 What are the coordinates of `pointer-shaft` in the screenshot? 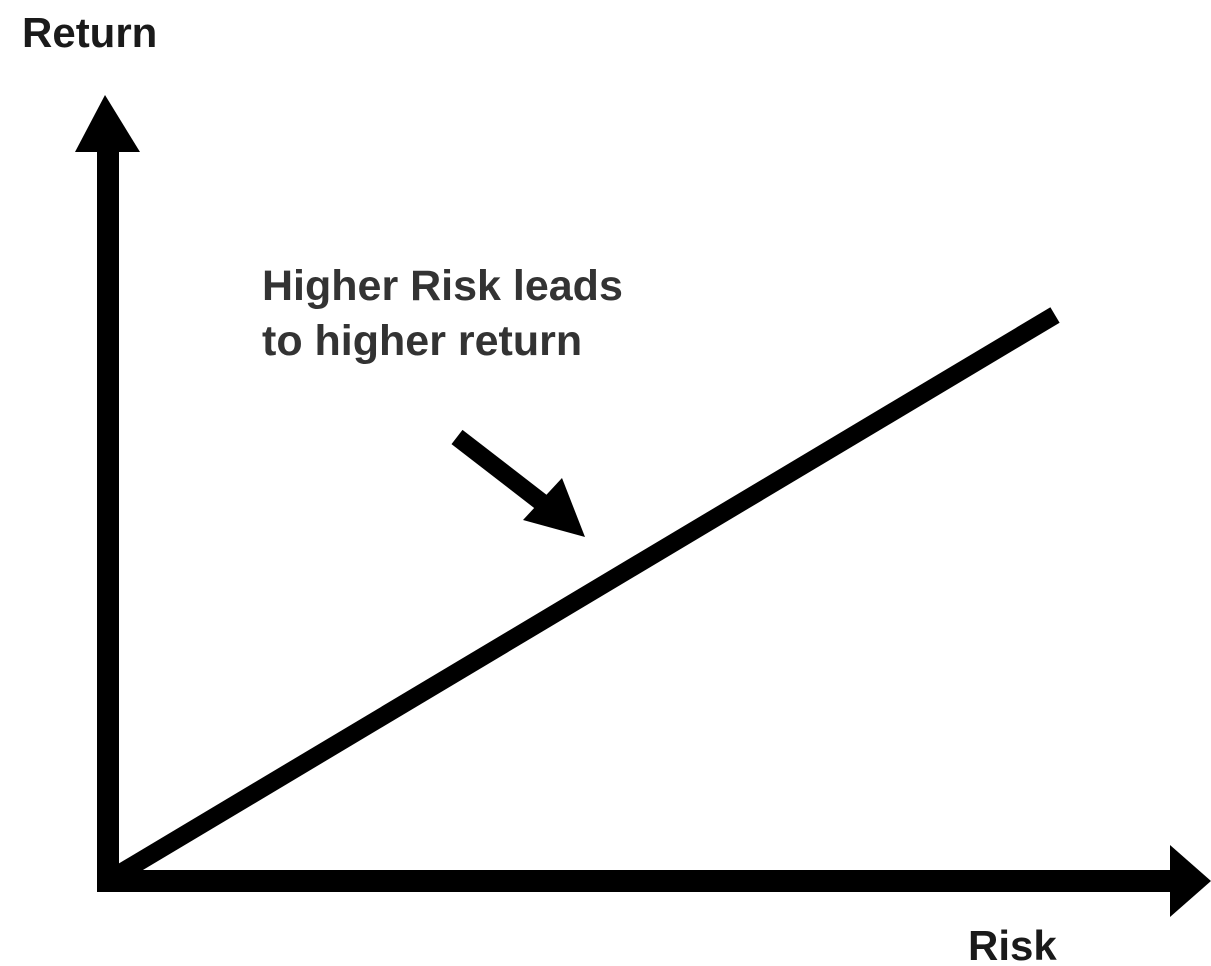 It's located at (501, 471).